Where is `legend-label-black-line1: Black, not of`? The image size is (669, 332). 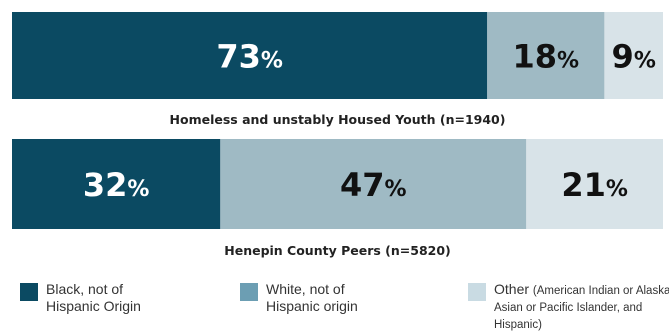 legend-label-black-line1: Black, not of is located at coordinates (85, 289).